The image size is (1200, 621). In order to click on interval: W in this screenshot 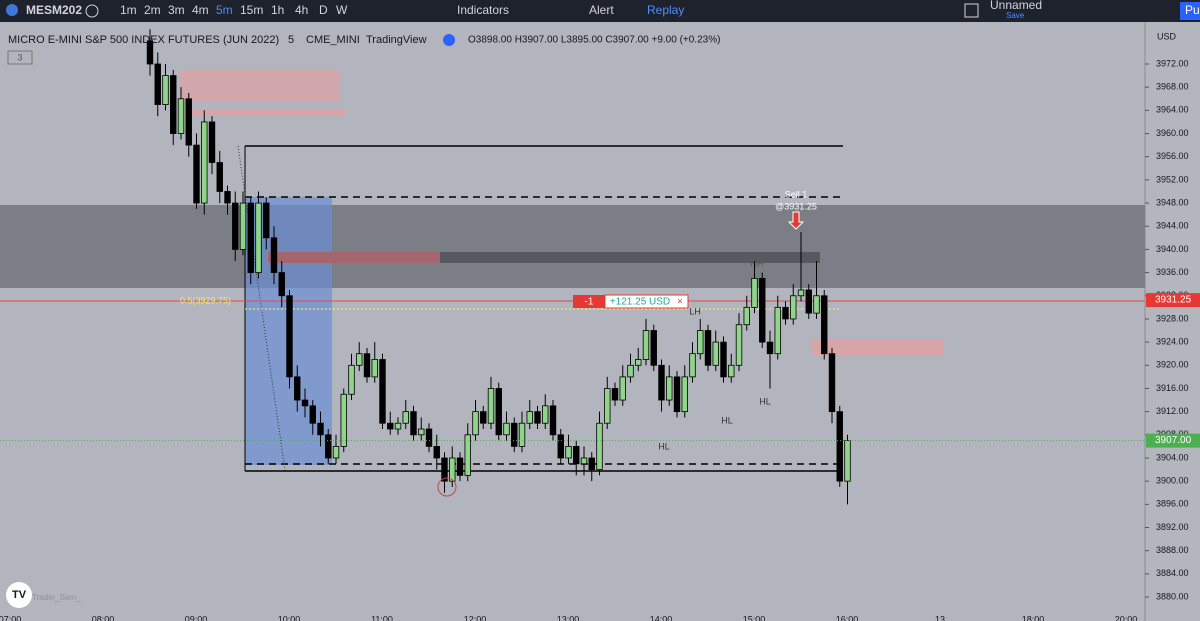, I will do `click(342, 10)`.